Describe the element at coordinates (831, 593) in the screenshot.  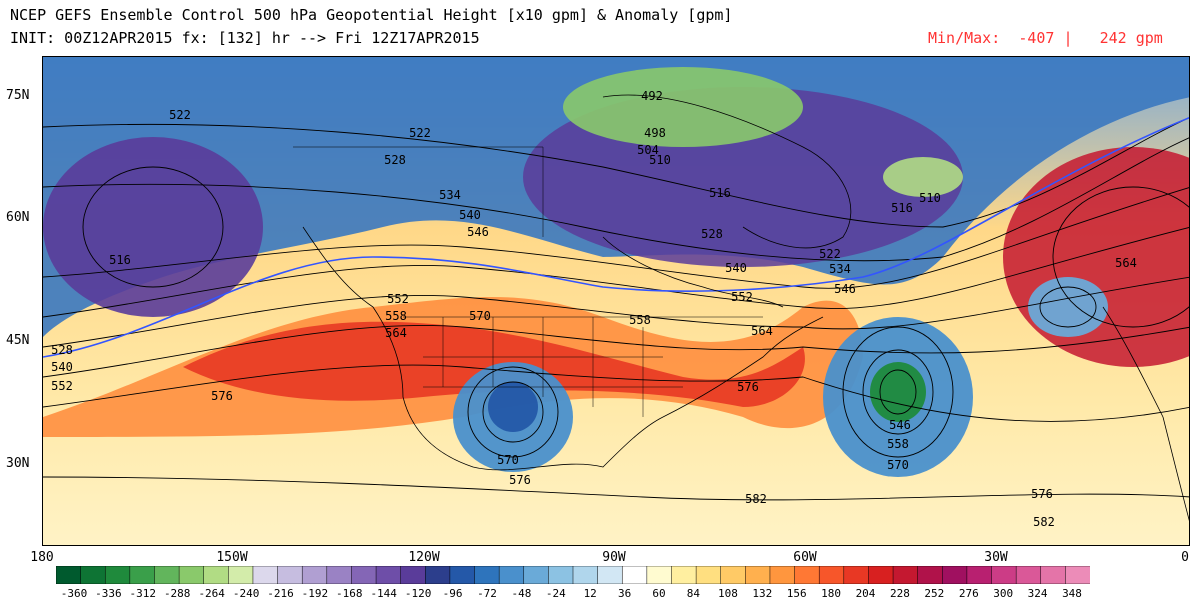
I see `colorbar-tick-label: 180` at that location.